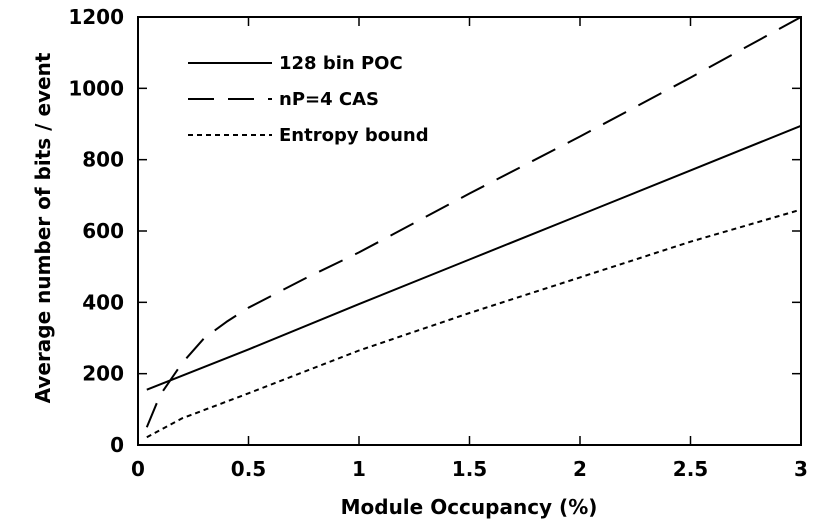 This screenshot has width=831, height=527. I want to click on legend-label: nP=4 CAS, so click(329, 99).